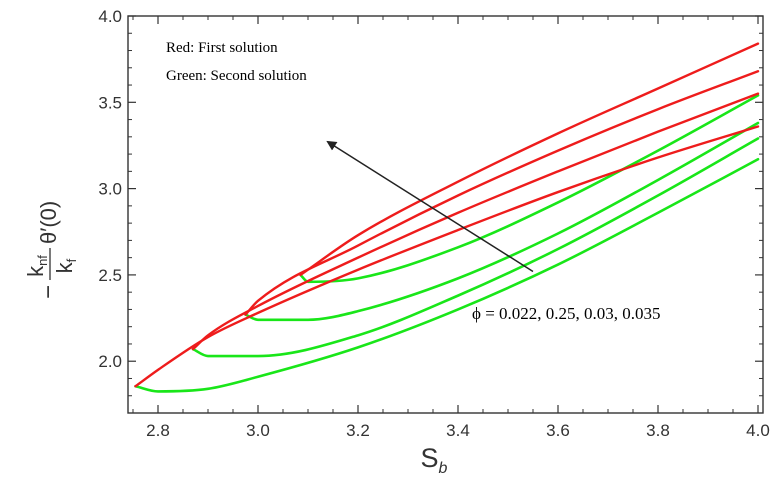 The width and height of the screenshot is (776, 484). I want to click on legend-entry-first: Red: First solution, so click(222, 48).